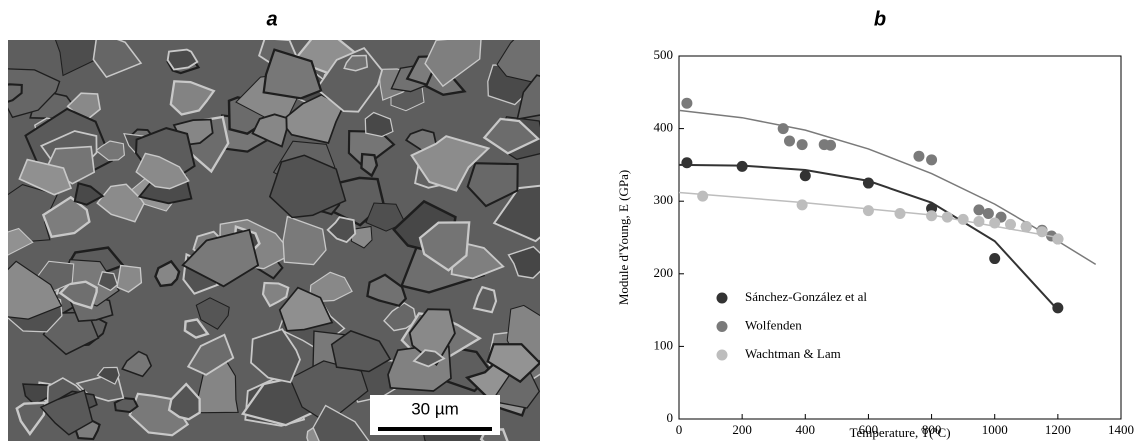 The width and height of the screenshot is (1142, 441). Describe the element at coordinates (664, 344) in the screenshot. I see `y-tick-label: 100` at that location.